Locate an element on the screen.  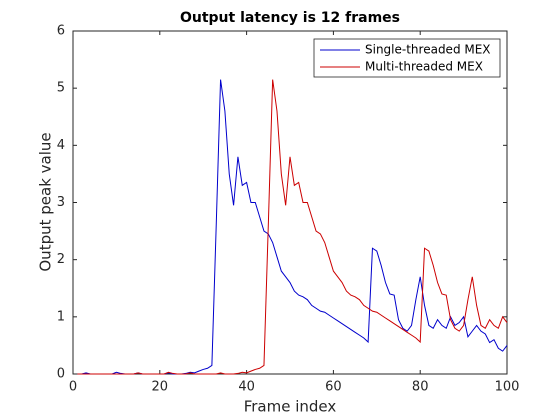
y-tick-label: 5 is located at coordinates (61, 88).